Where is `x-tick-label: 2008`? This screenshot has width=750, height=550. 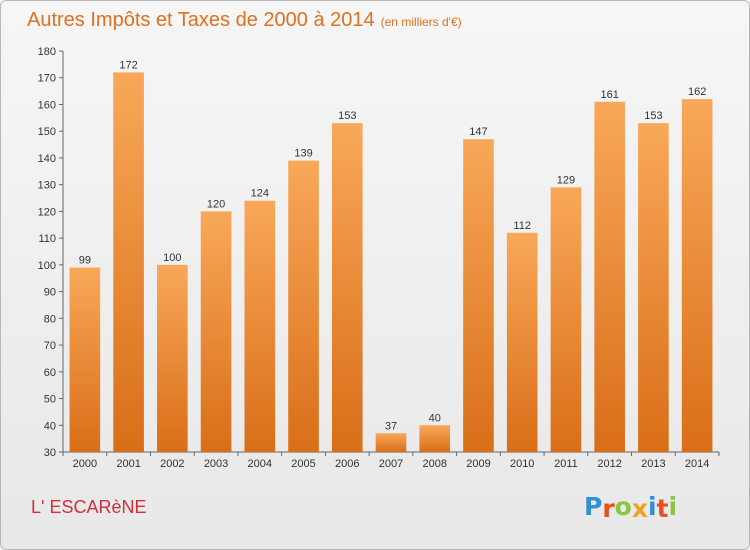 x-tick-label: 2008 is located at coordinates (434, 464).